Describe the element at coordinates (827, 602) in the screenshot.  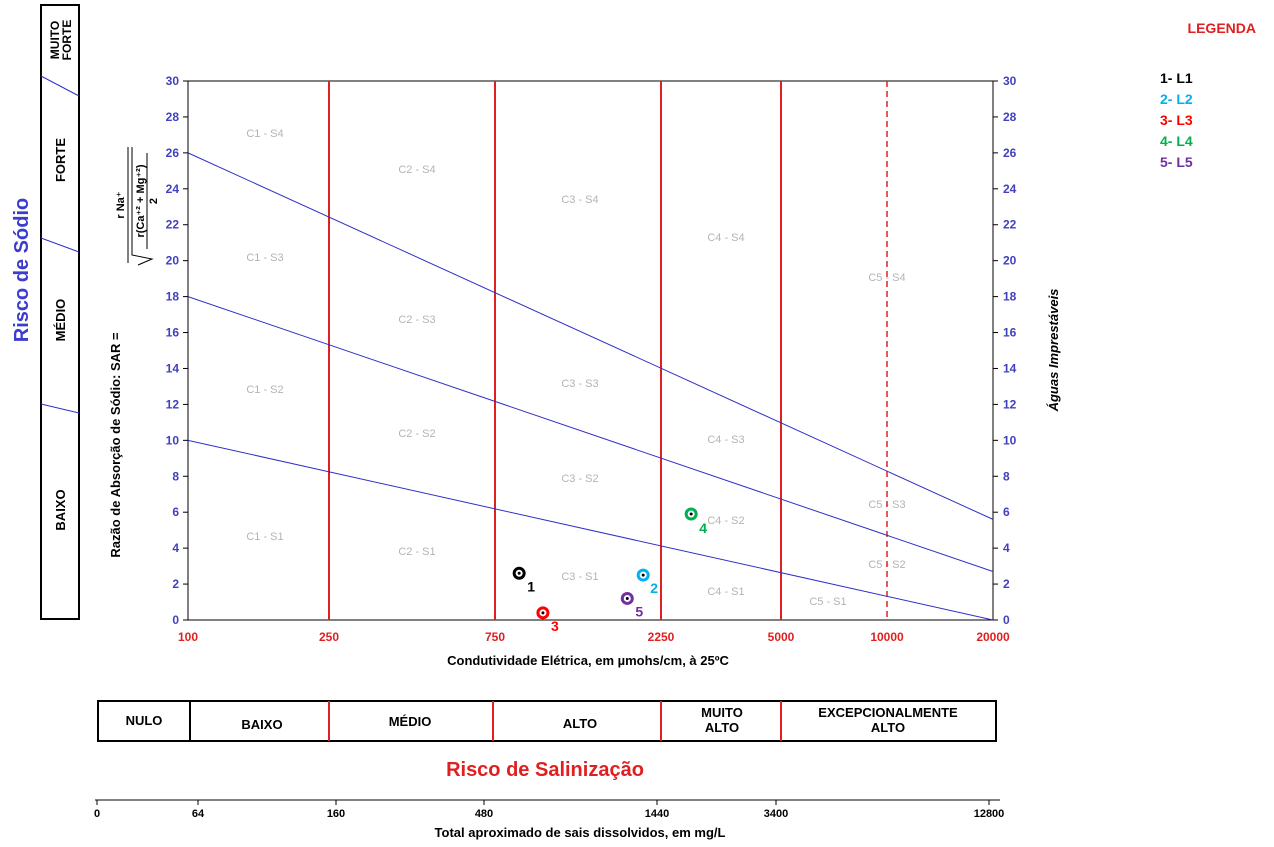
I see `zone-label: C5 - S1` at that location.